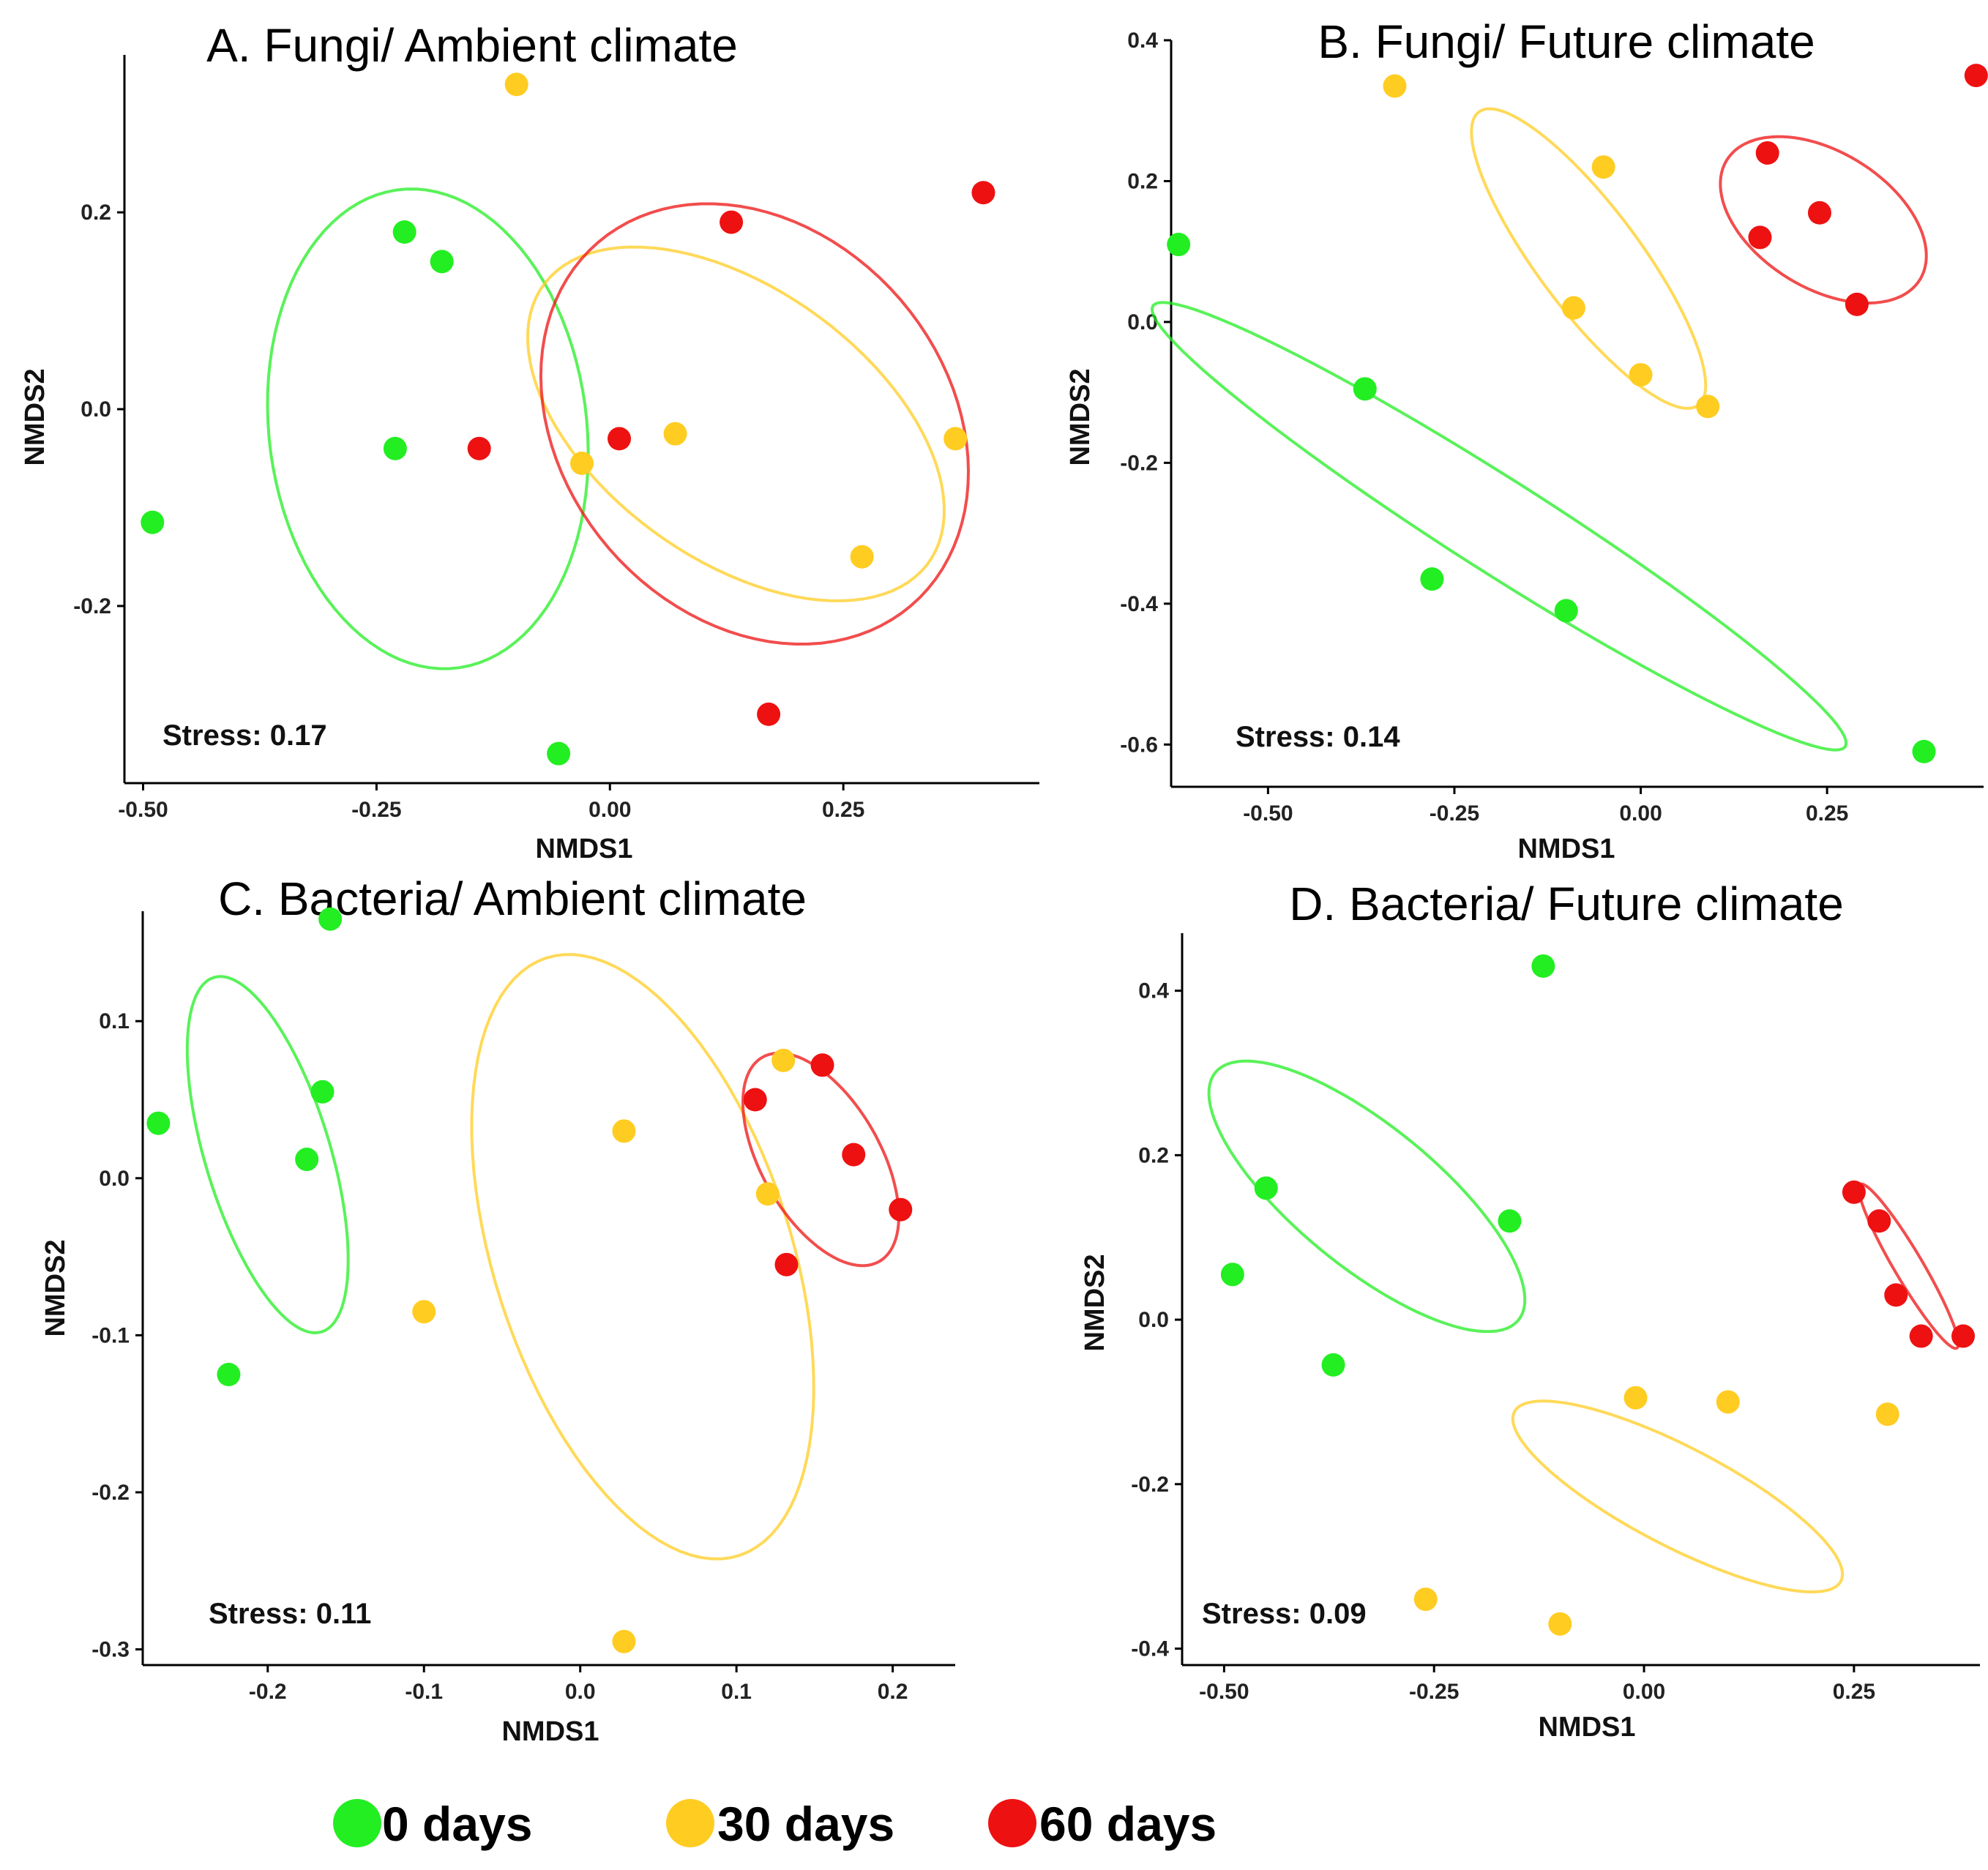  Describe the element at coordinates (35, 416) in the screenshot. I see `panel-a-ylabel: NMDS2` at that location.